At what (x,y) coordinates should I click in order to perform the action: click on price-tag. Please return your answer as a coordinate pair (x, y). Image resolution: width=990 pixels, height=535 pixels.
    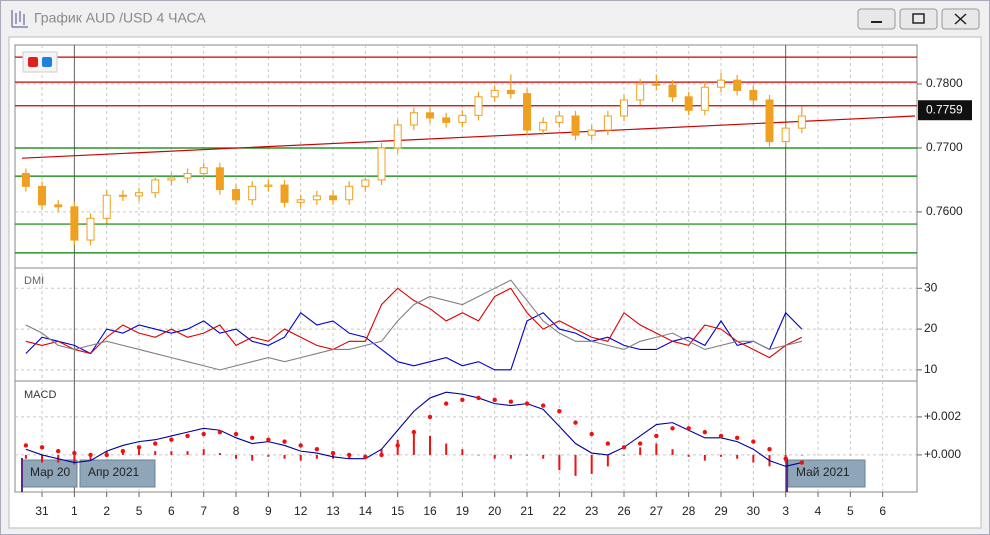
    Looking at the image, I should click on (945, 110).